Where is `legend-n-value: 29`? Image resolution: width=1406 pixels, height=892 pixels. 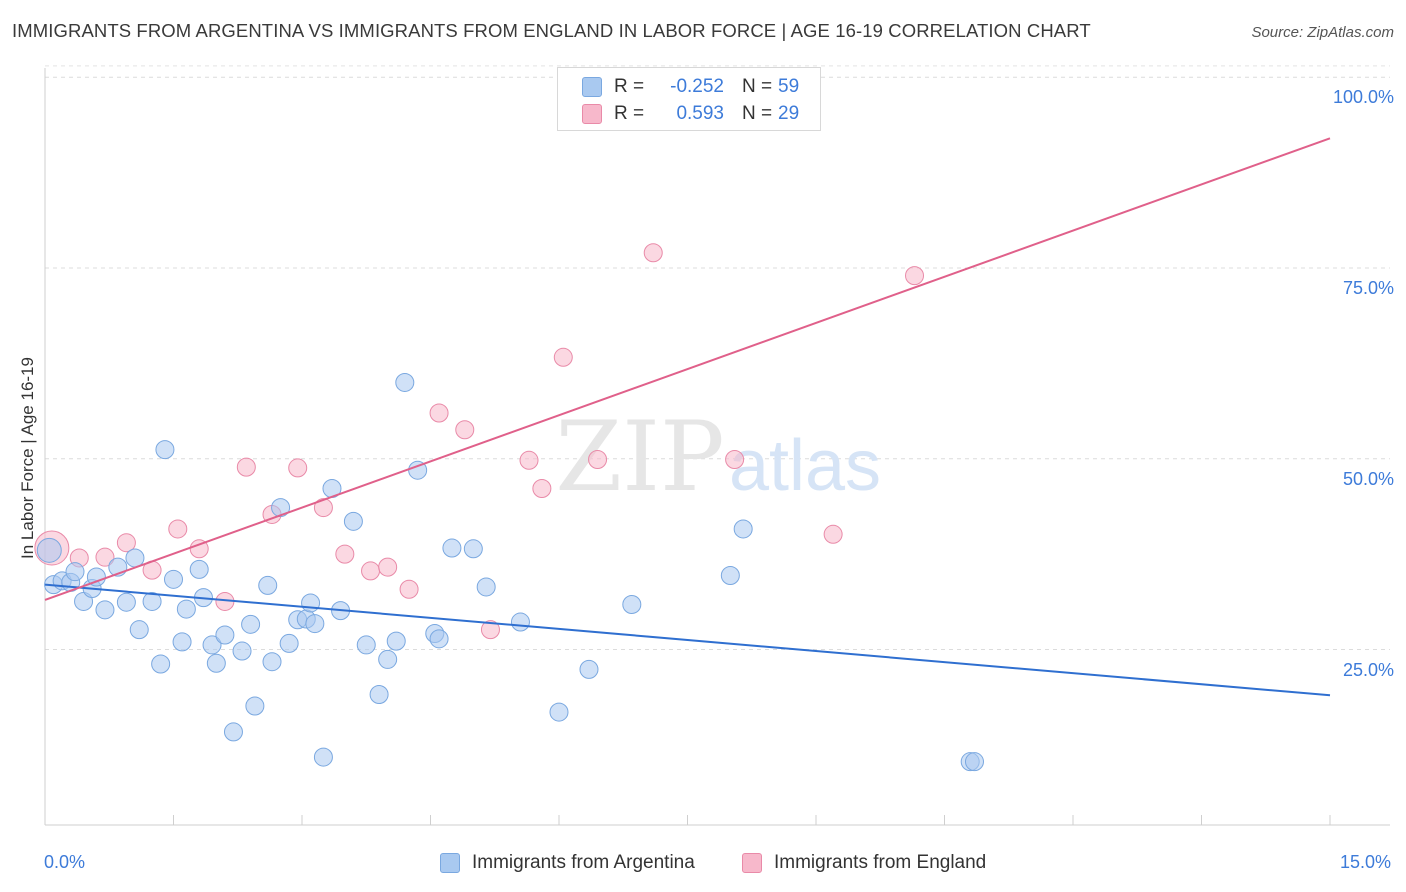 legend-n-value: 29 is located at coordinates (789, 113).